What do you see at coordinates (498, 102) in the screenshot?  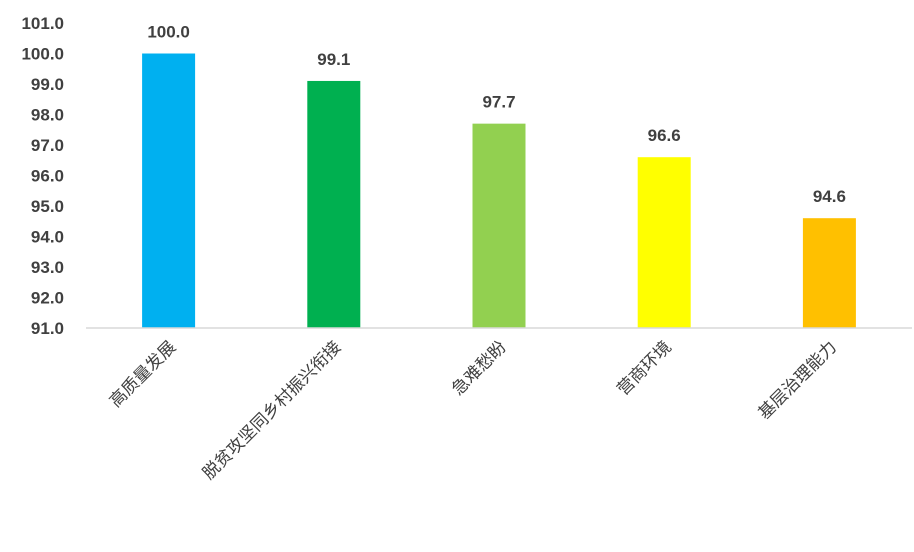 I see `data-label: 97.7` at bounding box center [498, 102].